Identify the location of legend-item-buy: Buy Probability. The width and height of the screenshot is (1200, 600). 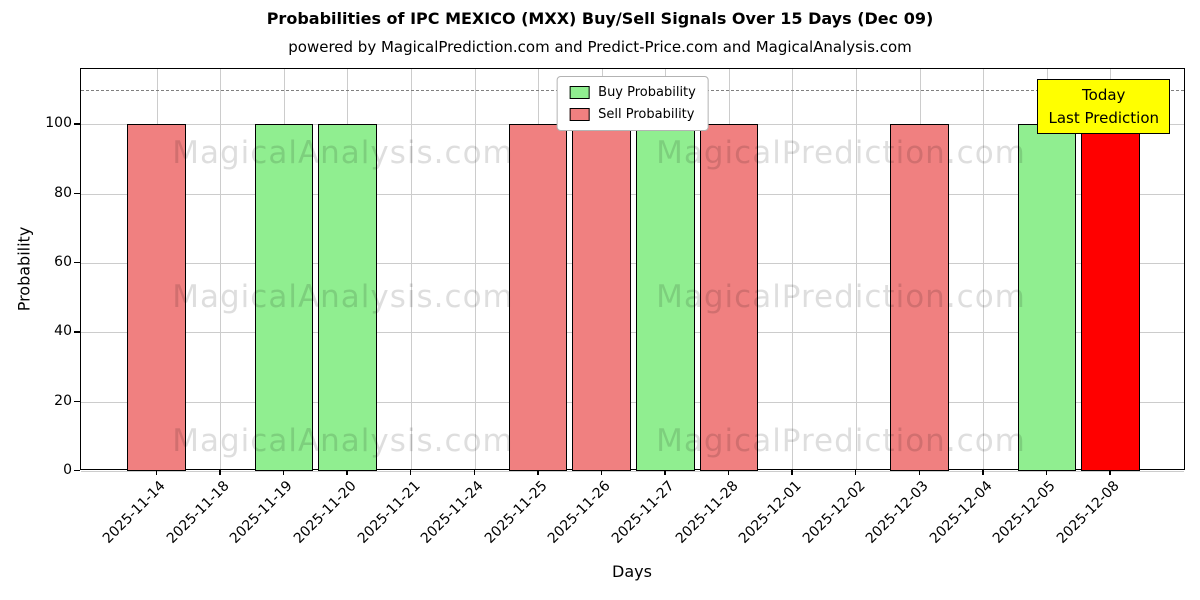
(632, 92).